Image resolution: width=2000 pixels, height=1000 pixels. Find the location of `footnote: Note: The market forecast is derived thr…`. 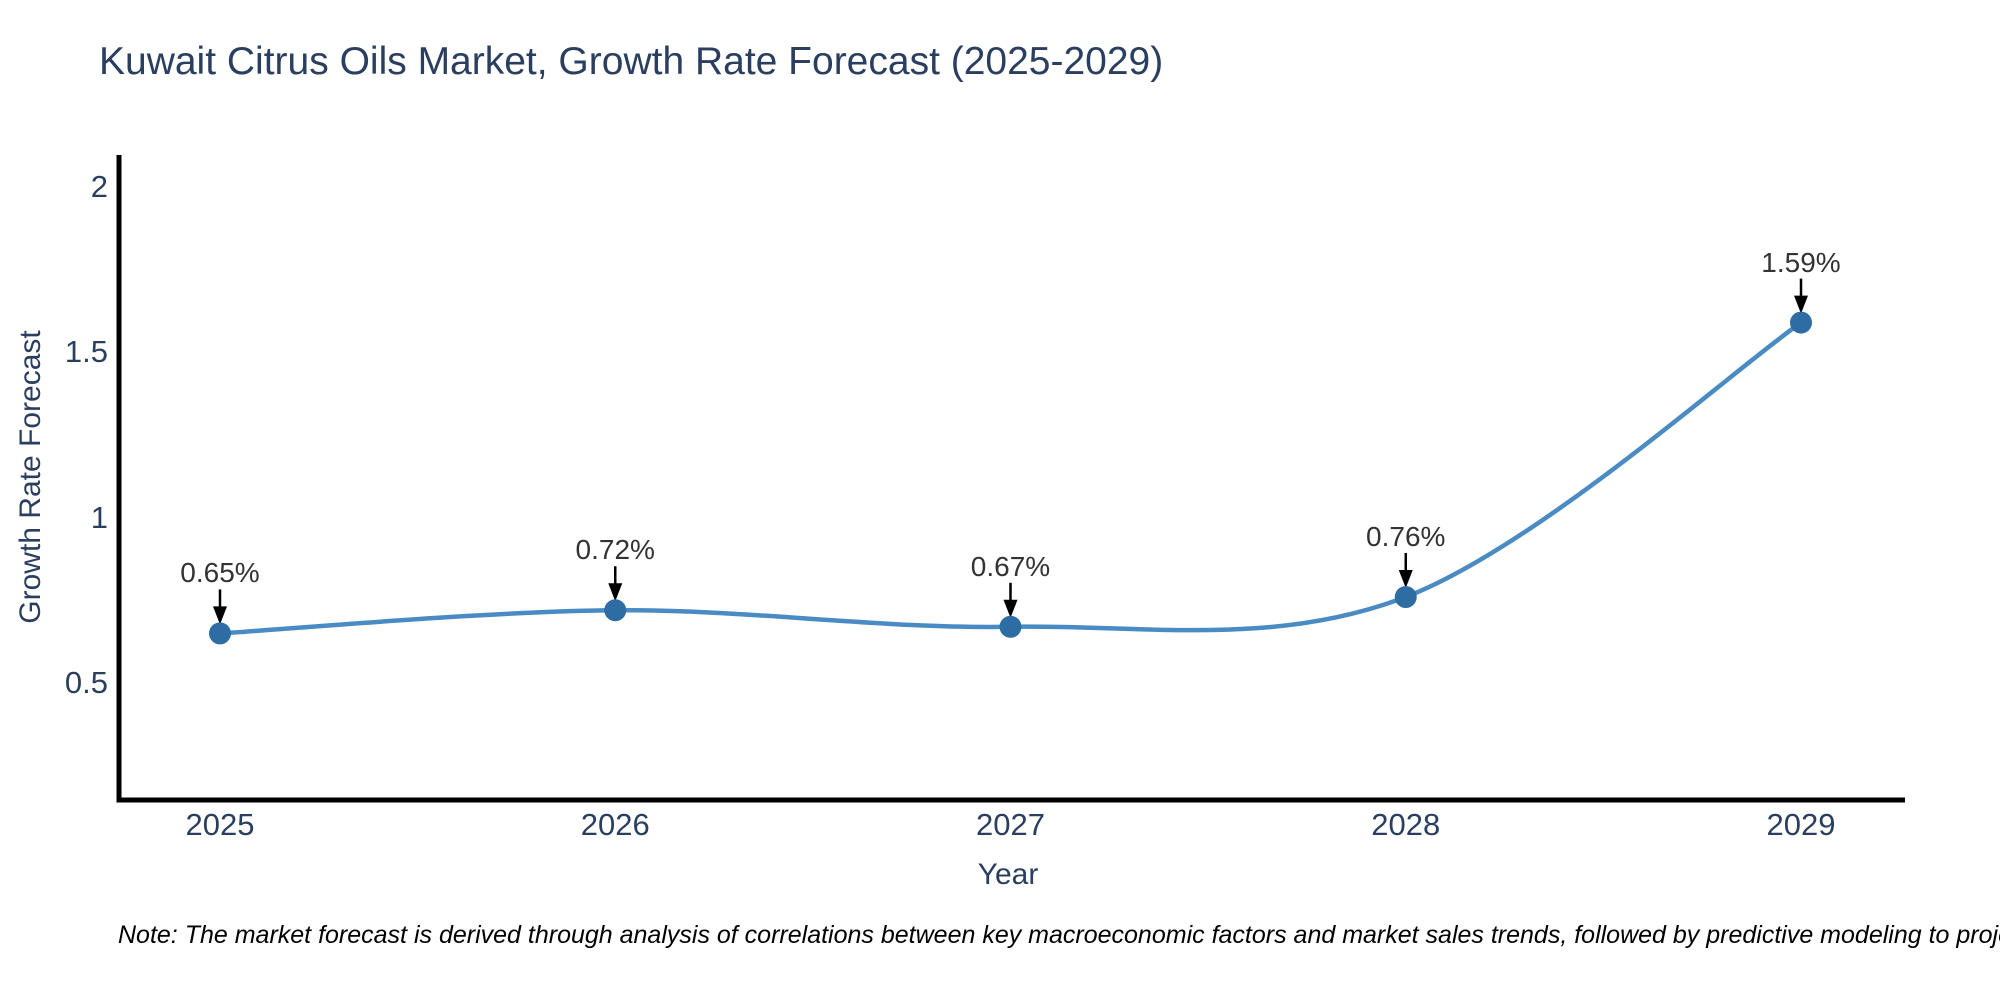

footnote: Note: The market forecast is derived thr… is located at coordinates (1059, 935).